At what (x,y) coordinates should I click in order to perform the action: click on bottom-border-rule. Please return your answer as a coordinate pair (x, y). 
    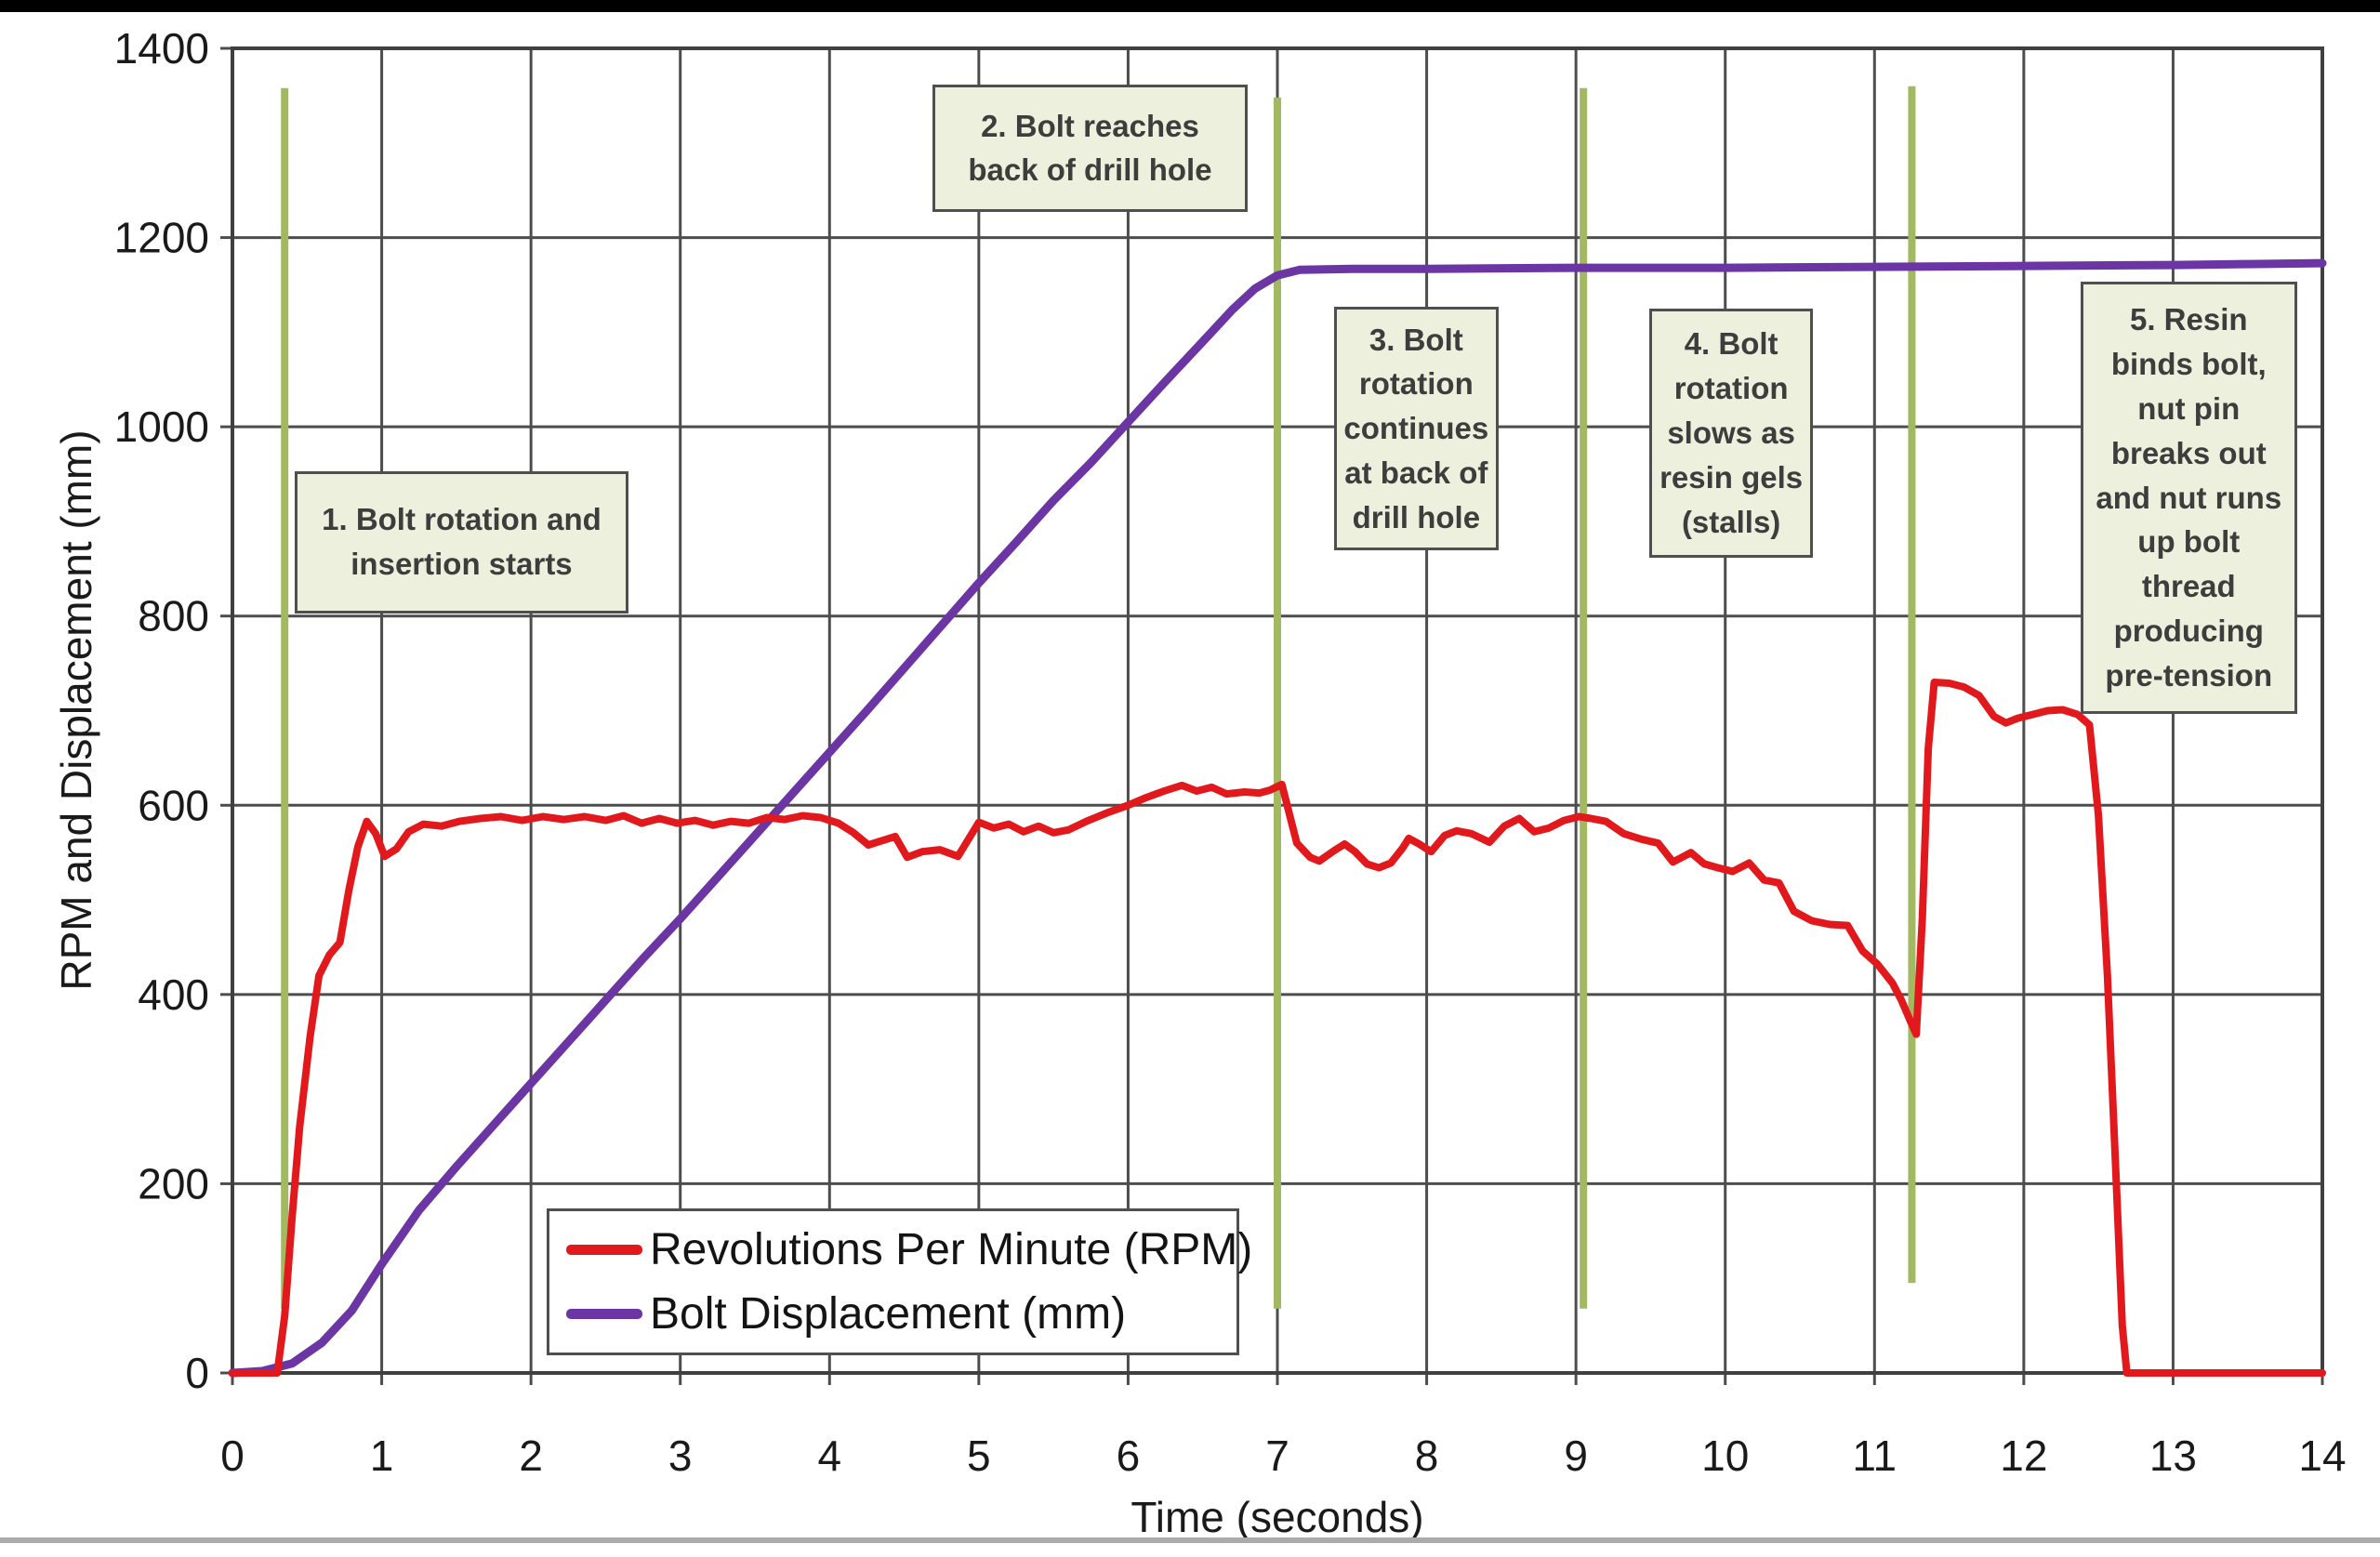
    Looking at the image, I should click on (1190, 1540).